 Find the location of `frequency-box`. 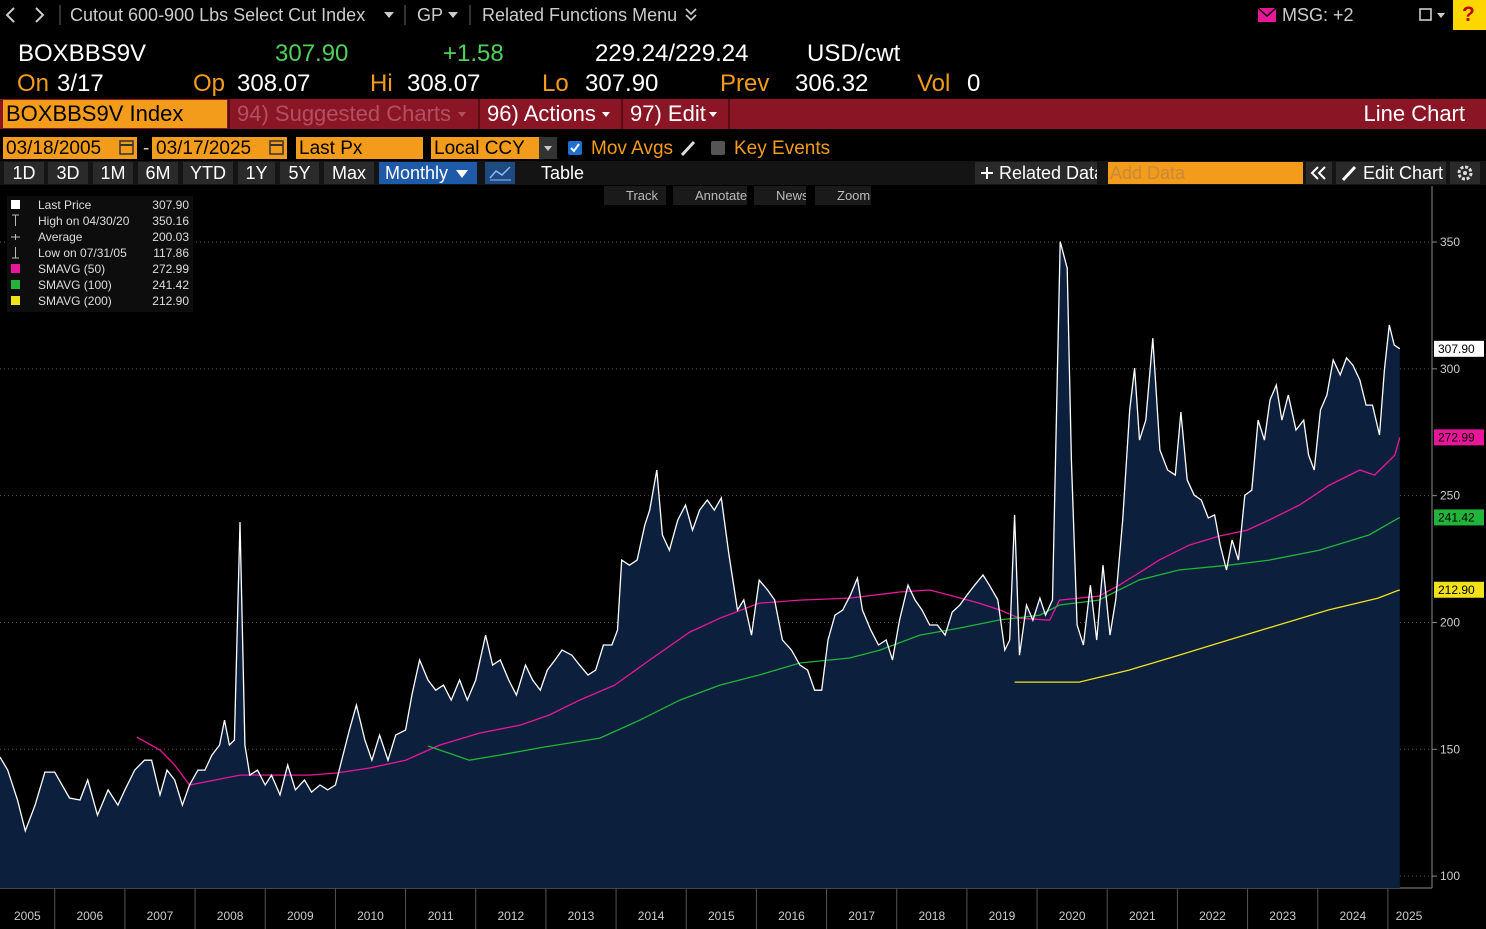

frequency-box is located at coordinates (428, 173).